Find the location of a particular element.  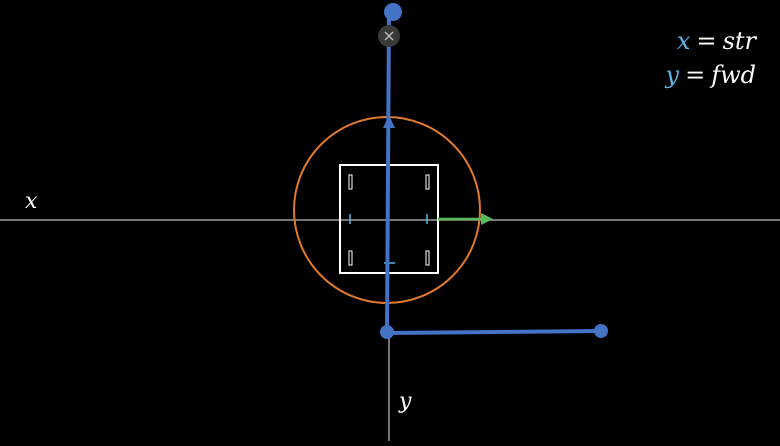

blue-vertical-line is located at coordinates (388, 172).